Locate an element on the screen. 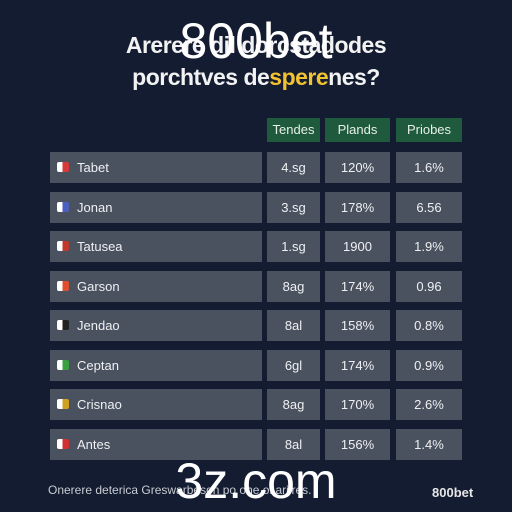 This screenshot has height=512, width=512. title-part: porchtves de is located at coordinates (201, 77).